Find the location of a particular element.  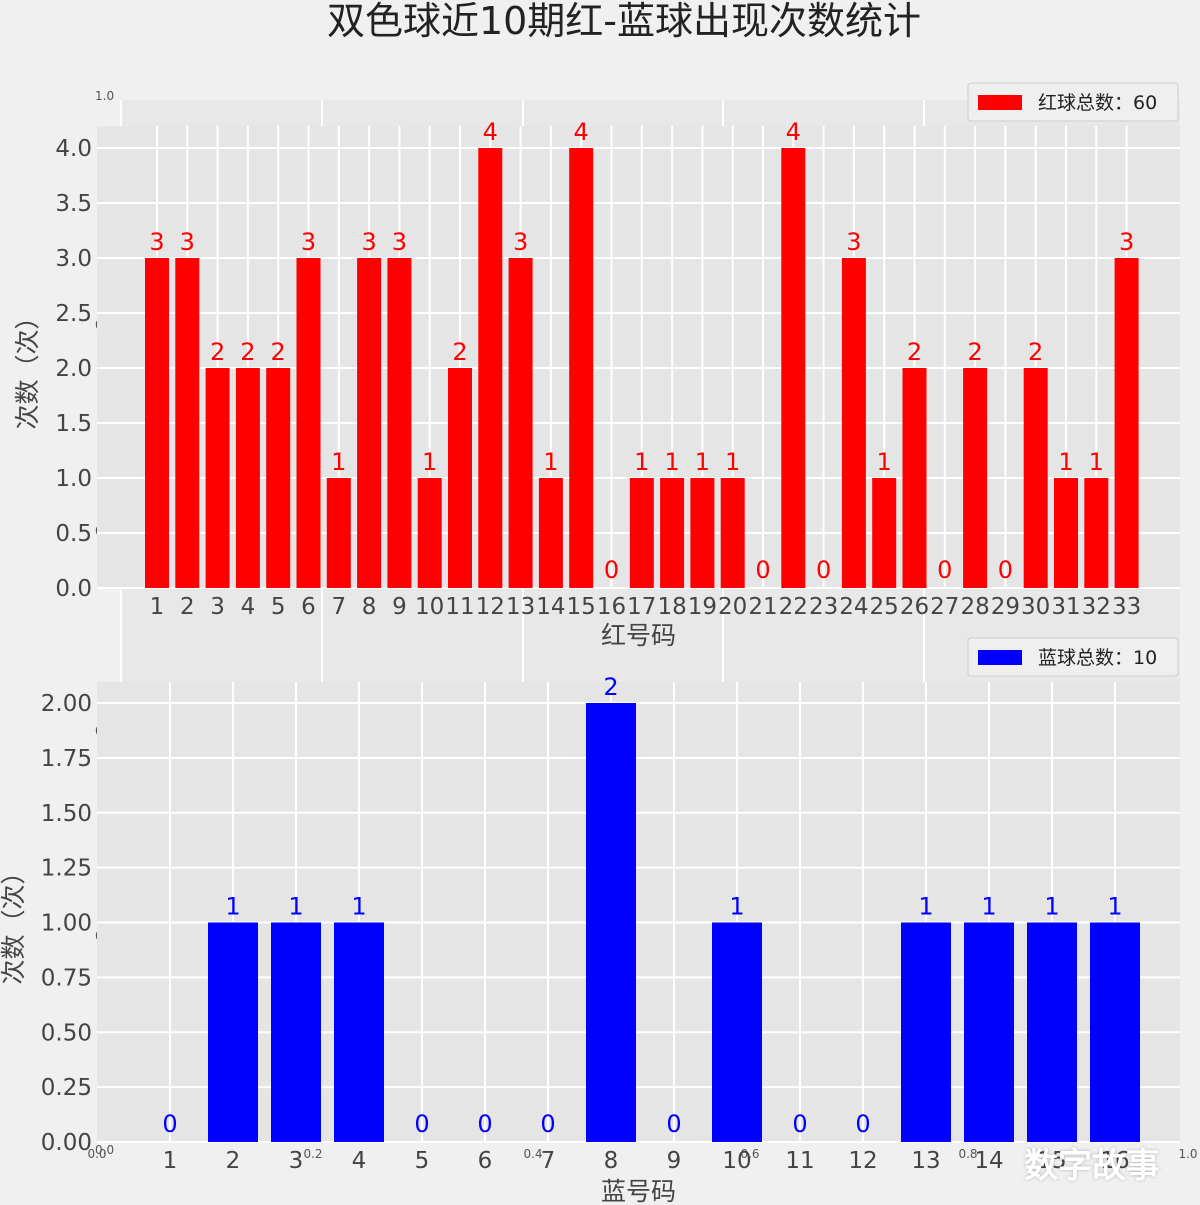

chart-title: 双色球近10期红-蓝球出现次数统计 is located at coordinates (624, 21).